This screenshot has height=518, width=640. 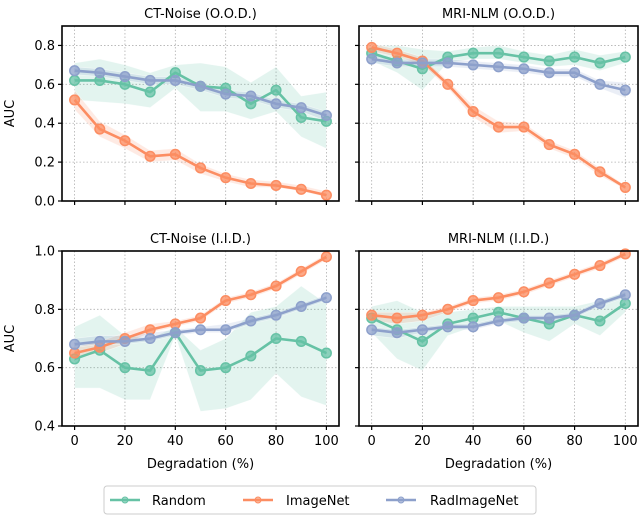 I want to click on x-tick-label: 60, so click(x=524, y=441).